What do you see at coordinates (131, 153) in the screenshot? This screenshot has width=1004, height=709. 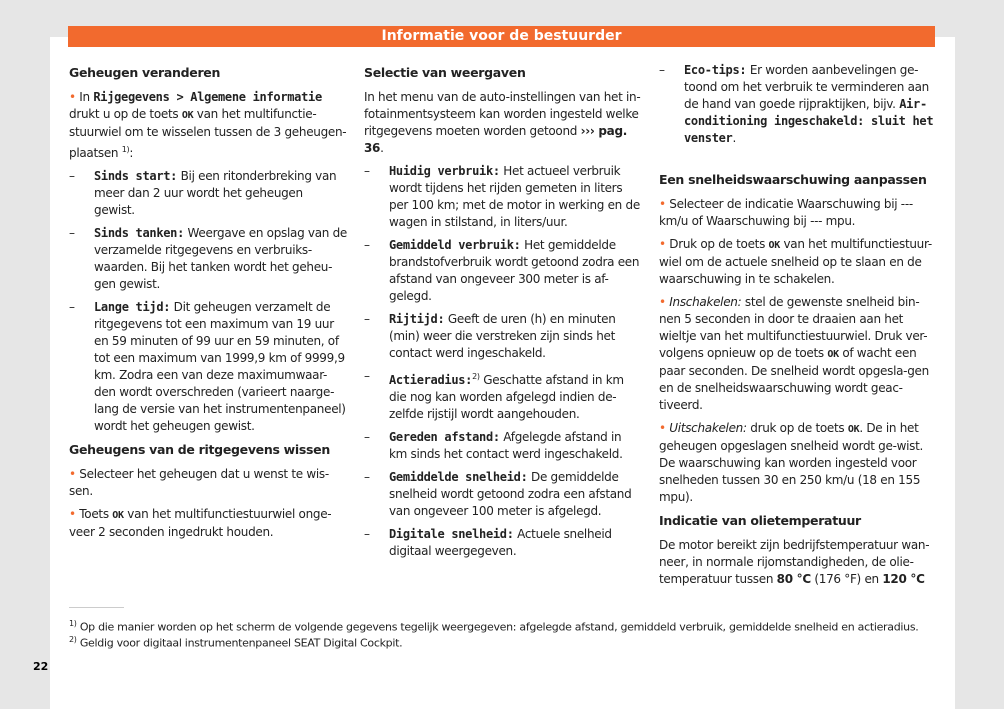 I see `text-run: :` at bounding box center [131, 153].